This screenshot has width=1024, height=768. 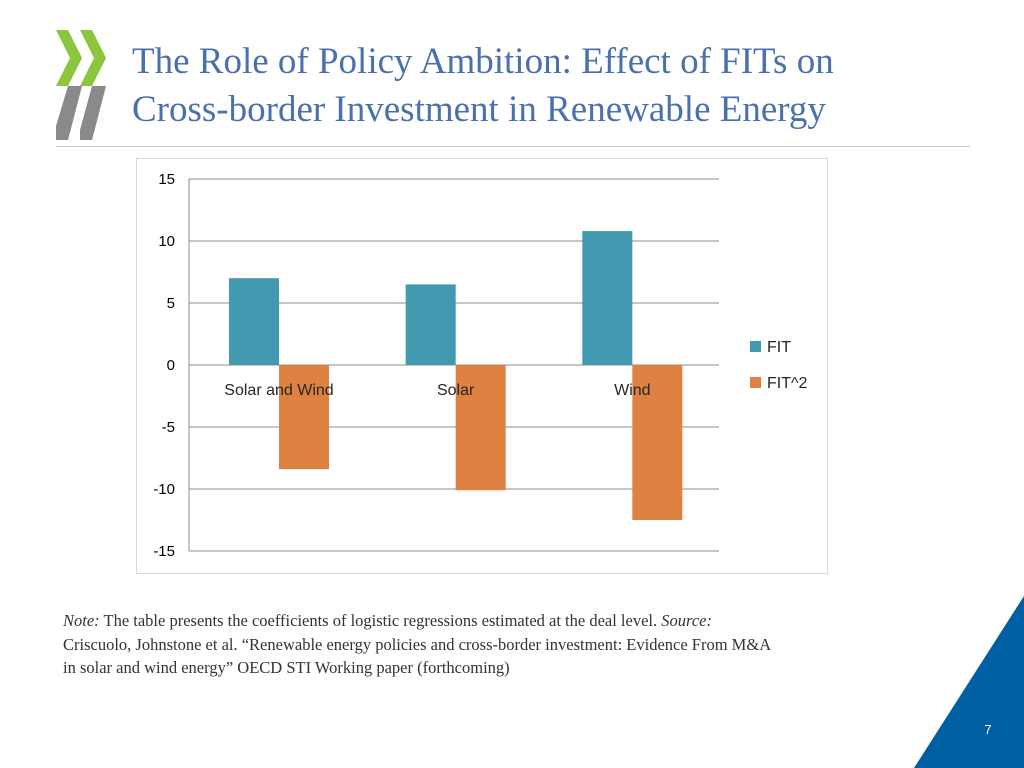 What do you see at coordinates (164, 551) in the screenshot?
I see `y-tick-label: -15` at bounding box center [164, 551].